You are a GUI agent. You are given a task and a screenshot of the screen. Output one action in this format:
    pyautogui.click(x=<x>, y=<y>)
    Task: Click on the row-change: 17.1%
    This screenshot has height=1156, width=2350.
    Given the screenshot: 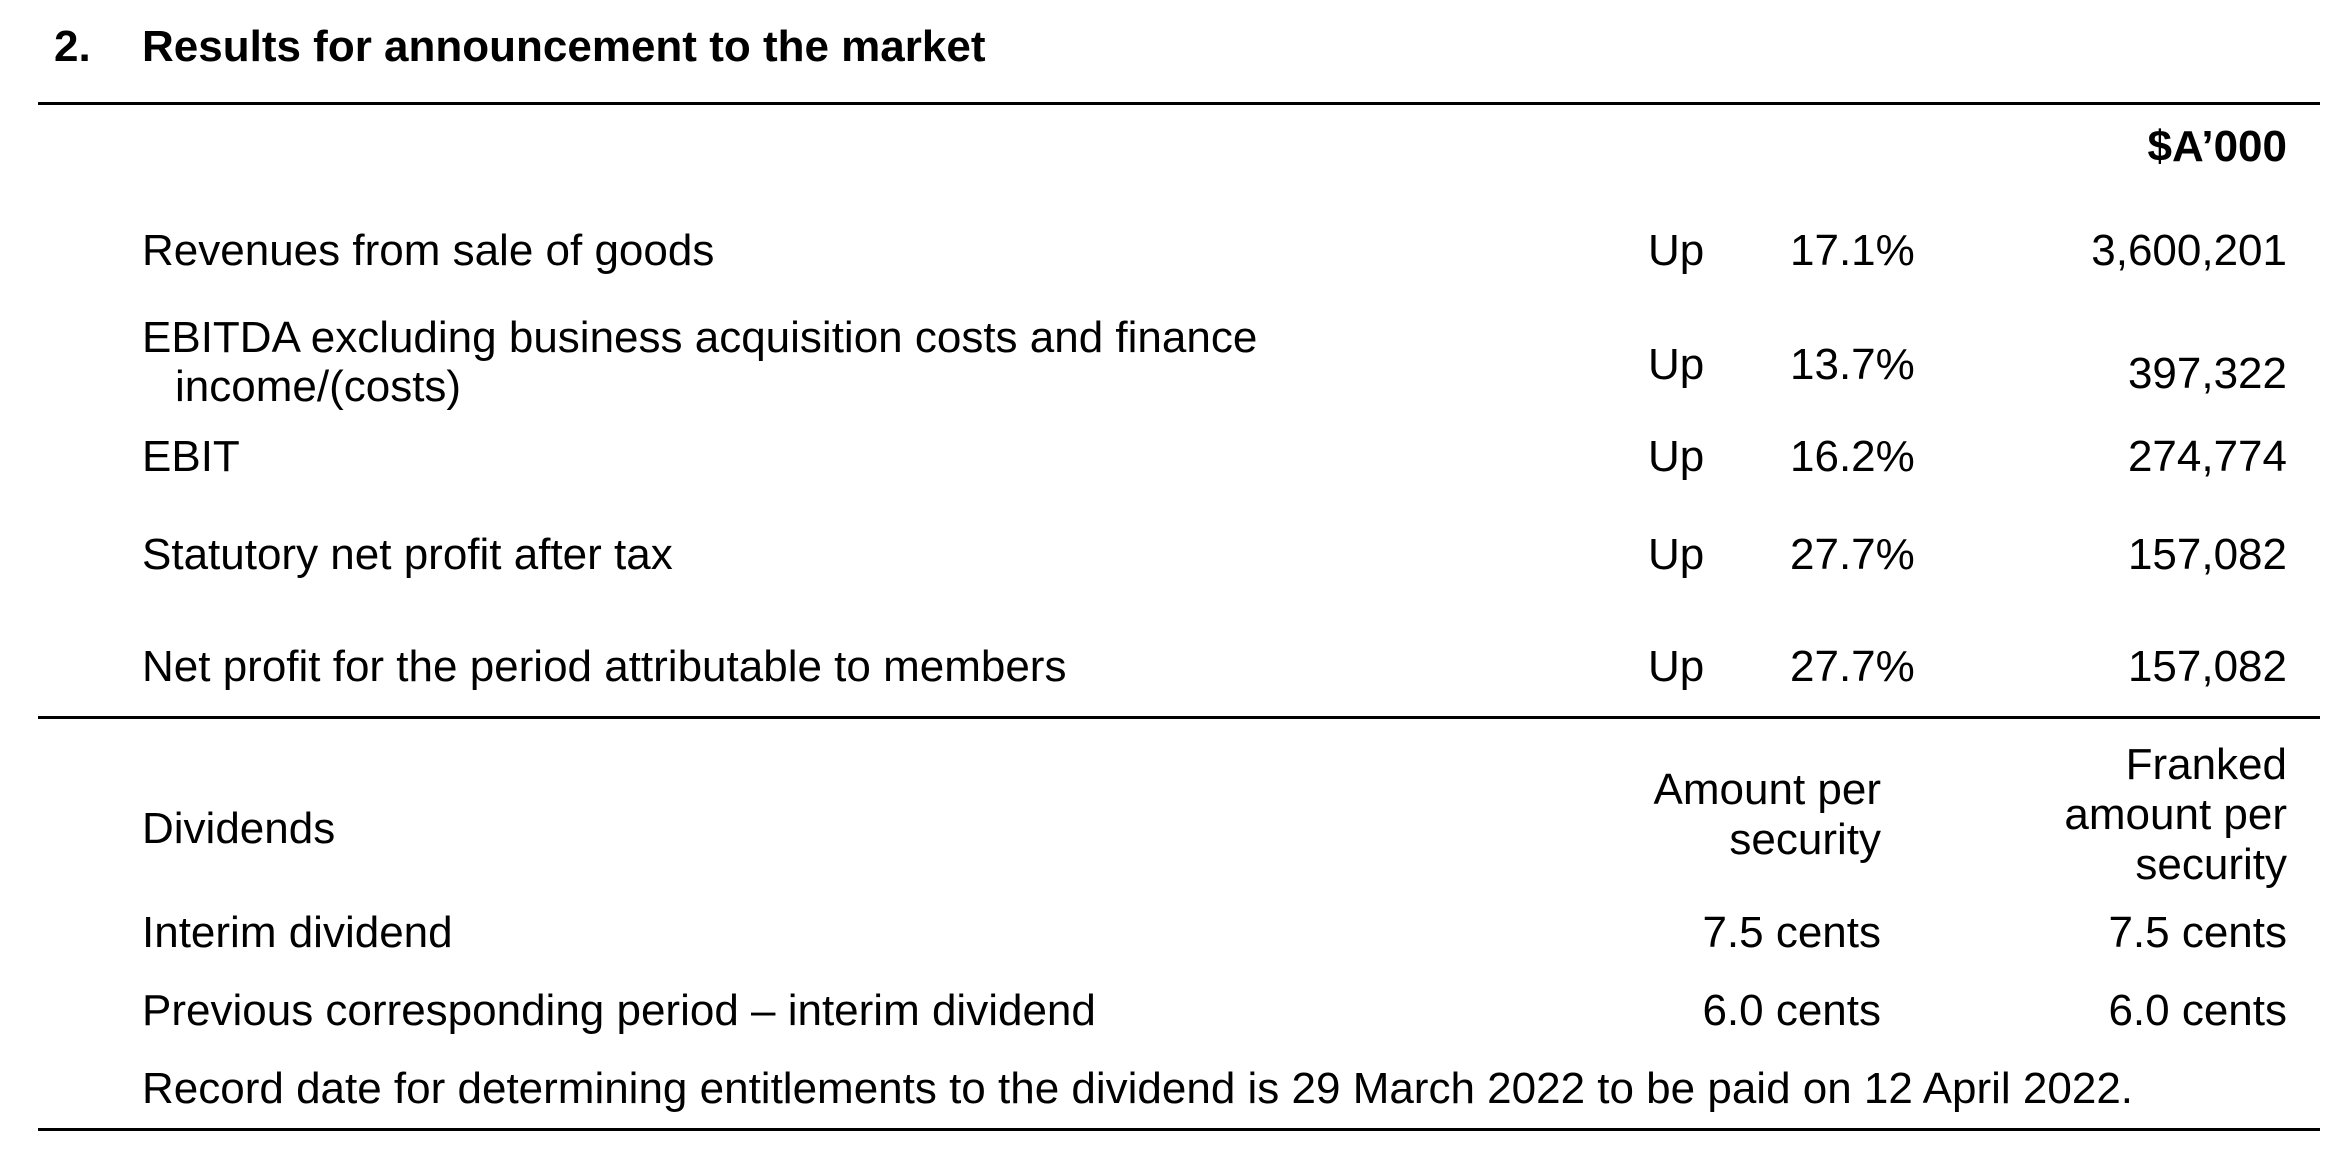 What is the action you would take?
    pyautogui.click(x=1852, y=250)
    